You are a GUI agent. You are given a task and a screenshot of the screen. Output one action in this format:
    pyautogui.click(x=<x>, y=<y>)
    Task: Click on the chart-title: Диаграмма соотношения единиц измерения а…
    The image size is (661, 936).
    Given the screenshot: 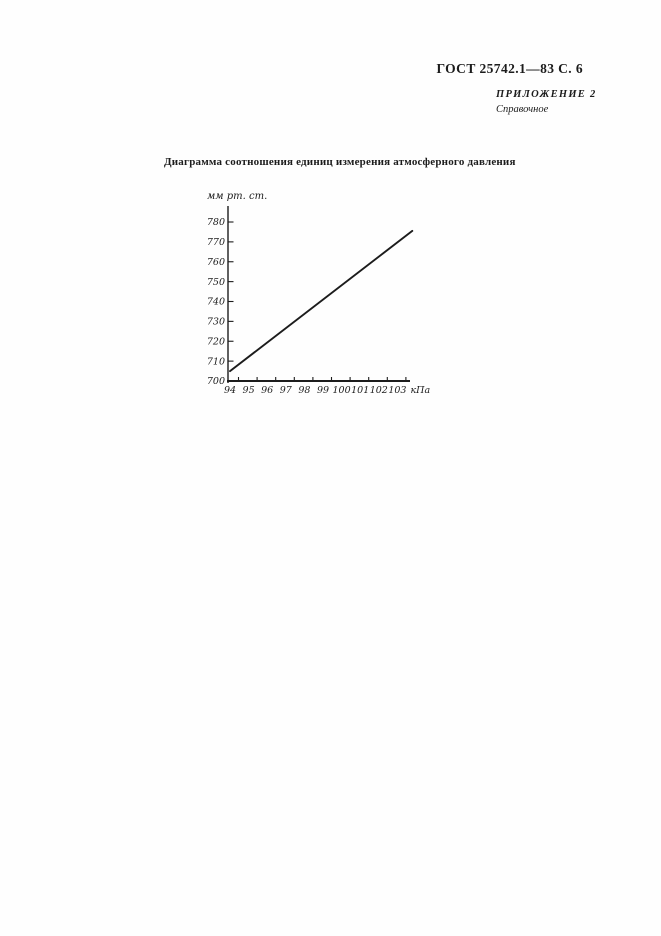 What is the action you would take?
    pyautogui.click(x=340, y=162)
    